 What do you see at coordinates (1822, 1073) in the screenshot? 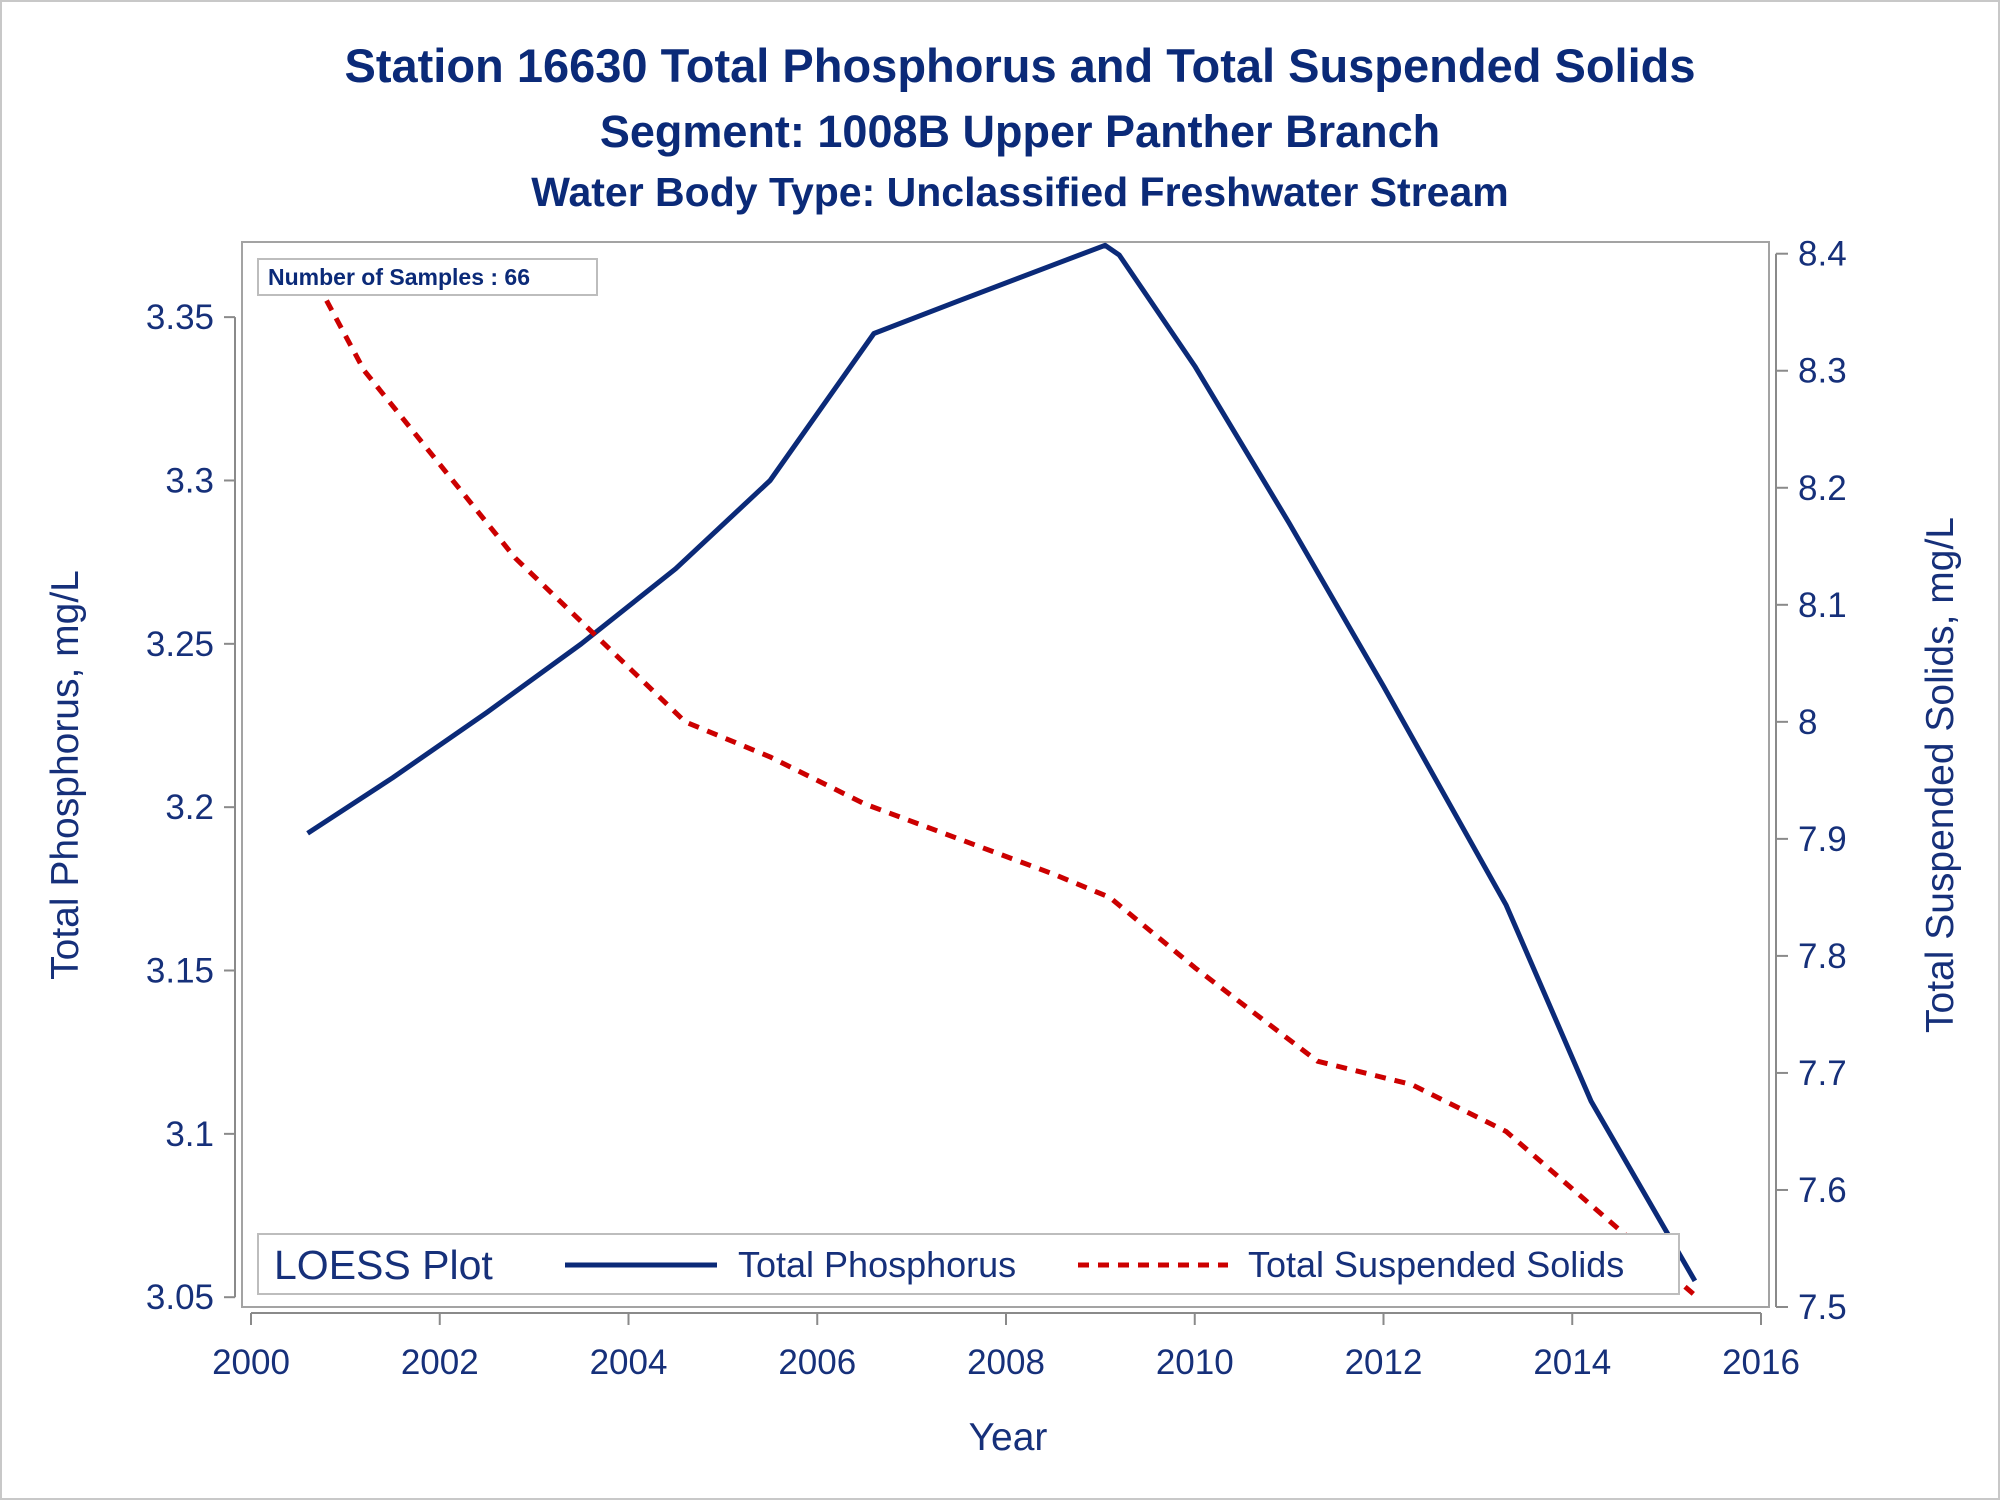
I see `y-right-tick-label: 7.7` at bounding box center [1822, 1073].